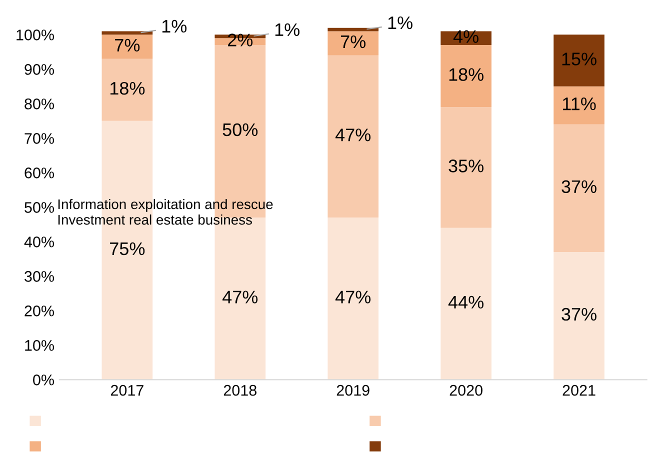 This screenshot has width=660, height=463. Describe the element at coordinates (35, 35) in the screenshot. I see `y-tick-label: 100%` at that location.